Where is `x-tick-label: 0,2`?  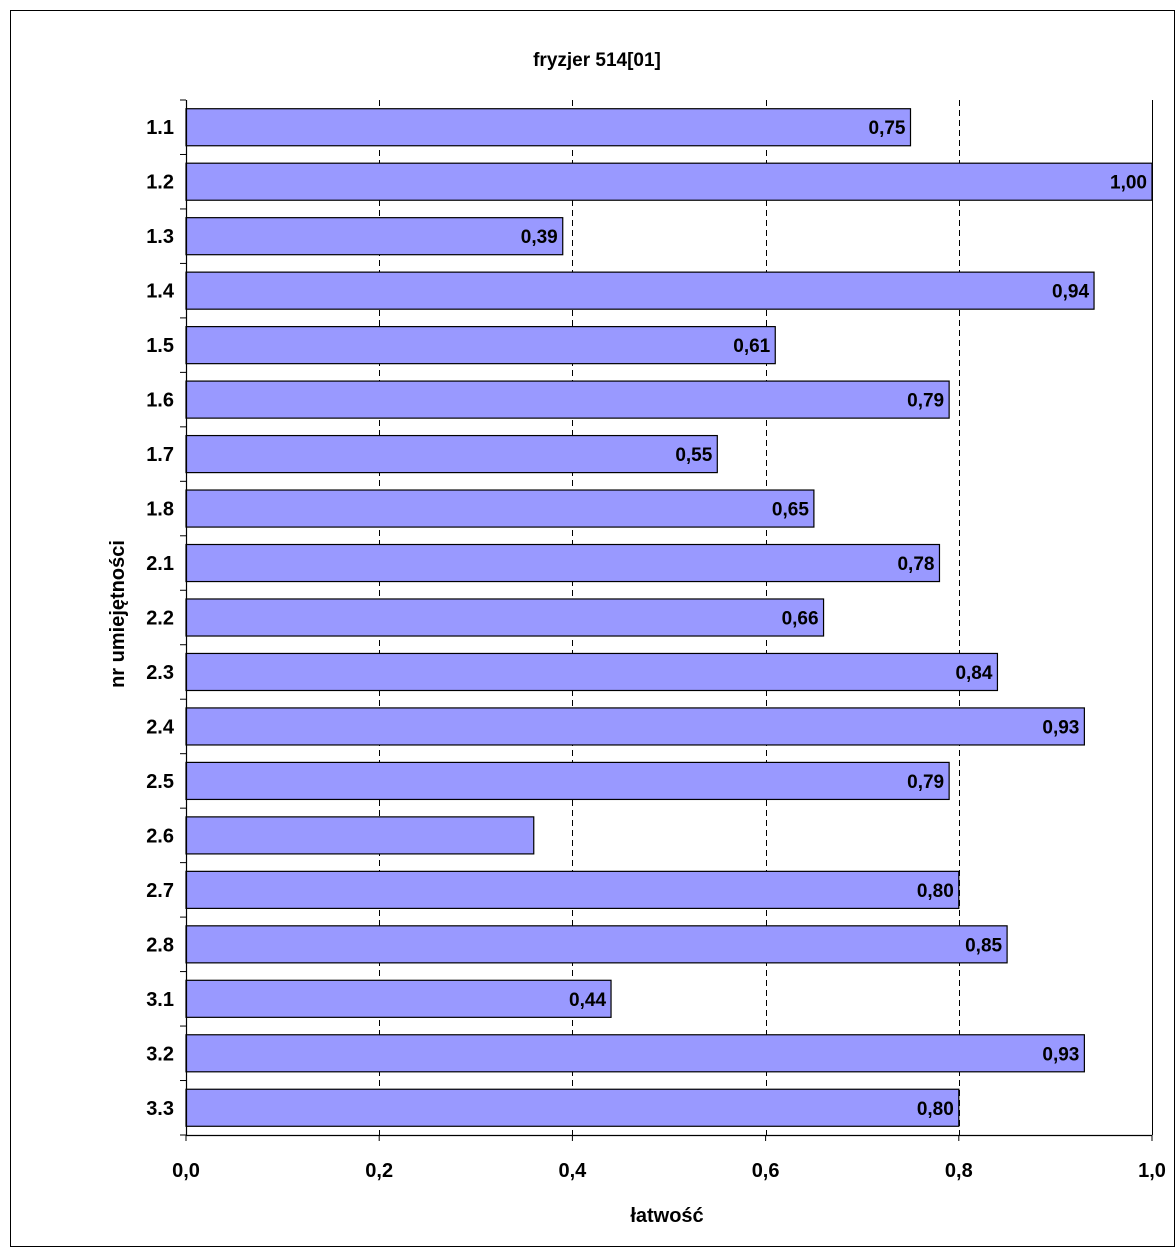
x-tick-label: 0,2 is located at coordinates (379, 1171).